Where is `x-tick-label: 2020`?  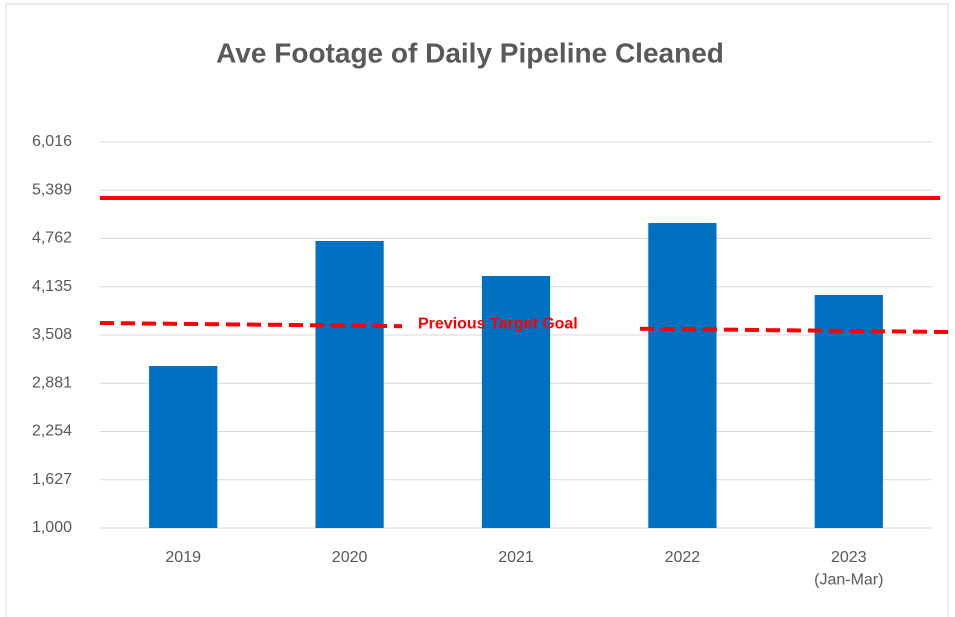 x-tick-label: 2020 is located at coordinates (350, 557).